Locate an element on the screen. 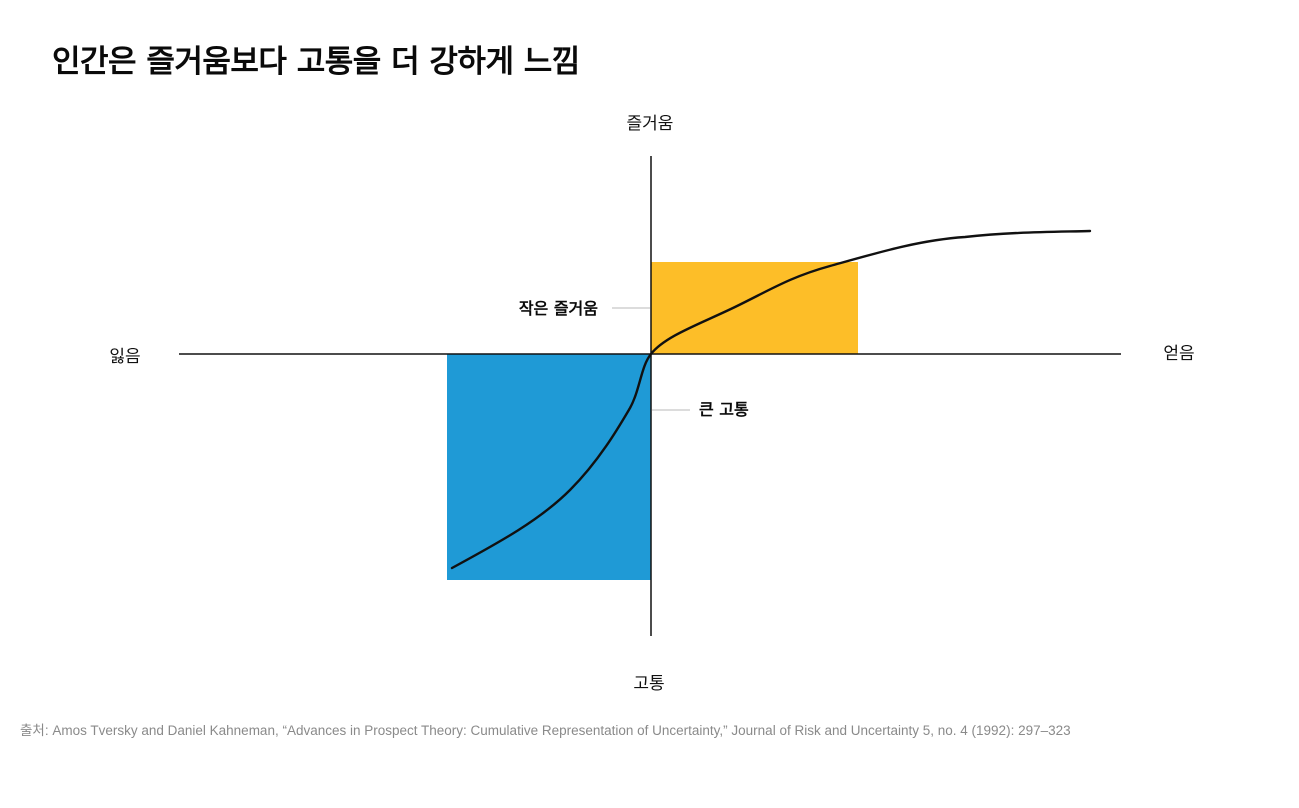  small-pleasure-label: 작은 즐거움 is located at coordinates (558, 308).